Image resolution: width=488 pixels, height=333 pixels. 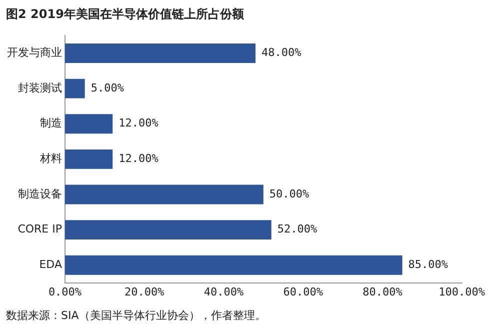 What do you see at coordinates (40, 193) in the screenshot?
I see `y-tick-label: 制造设备` at bounding box center [40, 193].